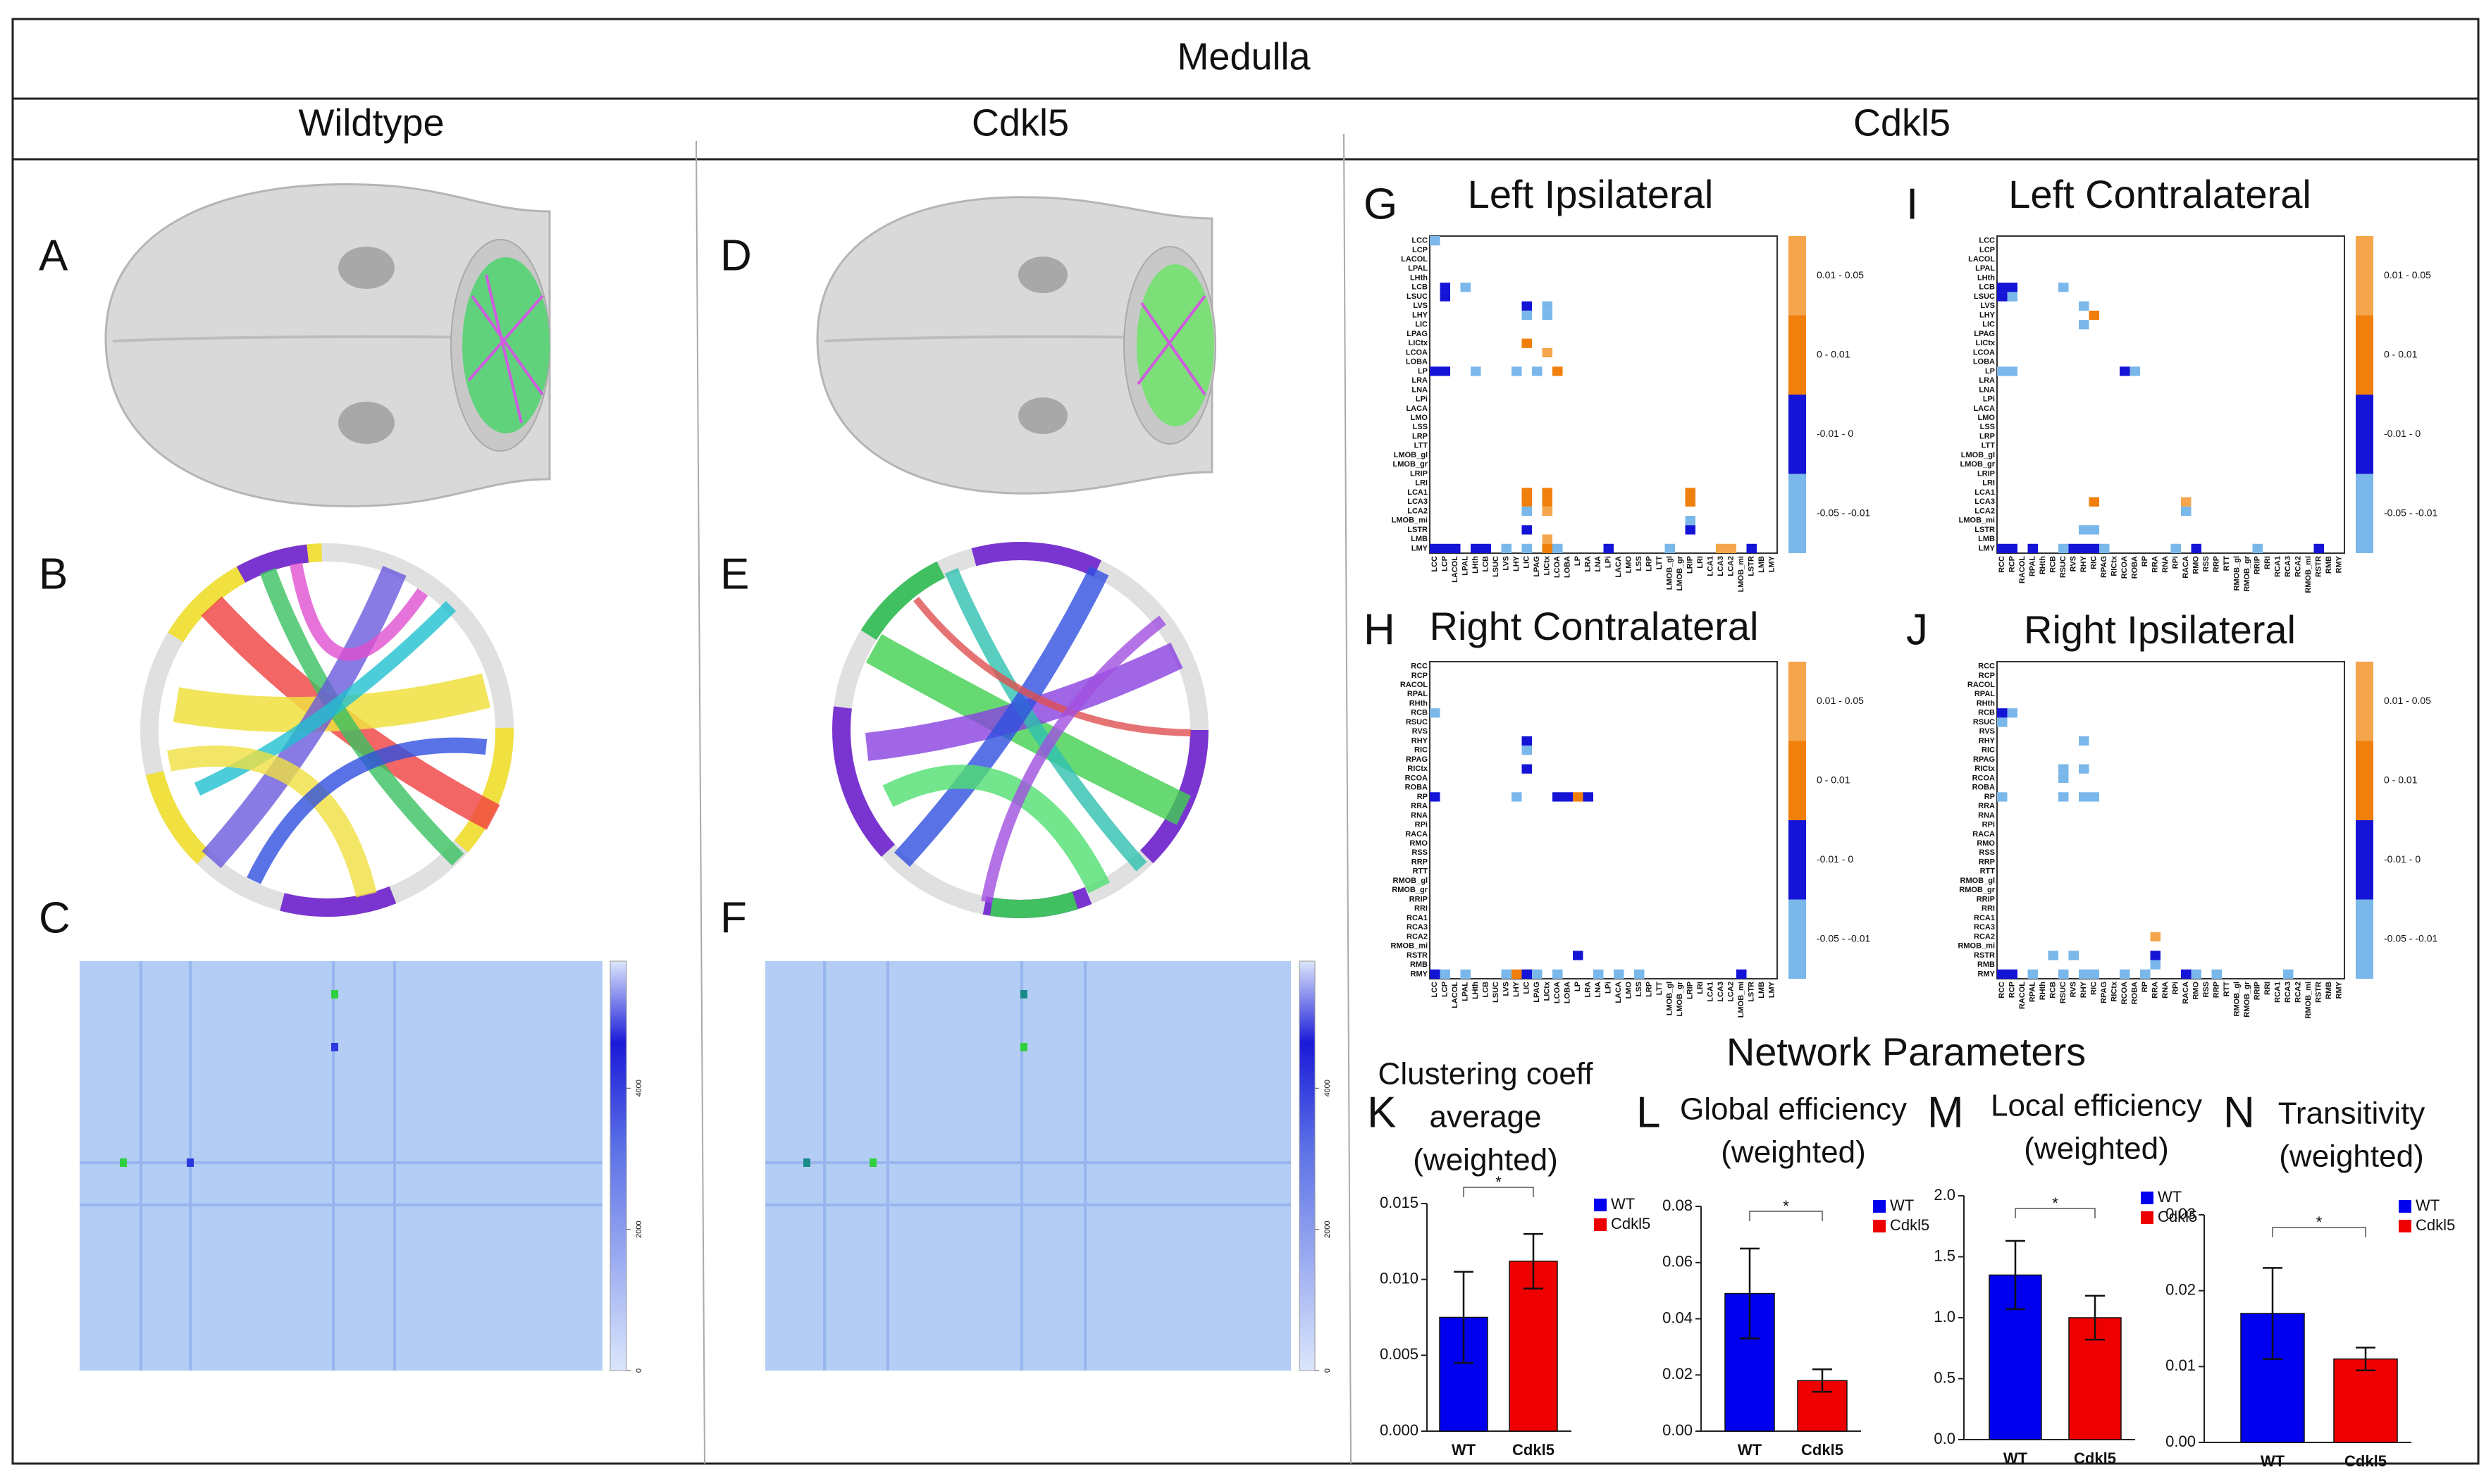  I want to click on legend-label: 0 - 0.01, so click(2401, 353).